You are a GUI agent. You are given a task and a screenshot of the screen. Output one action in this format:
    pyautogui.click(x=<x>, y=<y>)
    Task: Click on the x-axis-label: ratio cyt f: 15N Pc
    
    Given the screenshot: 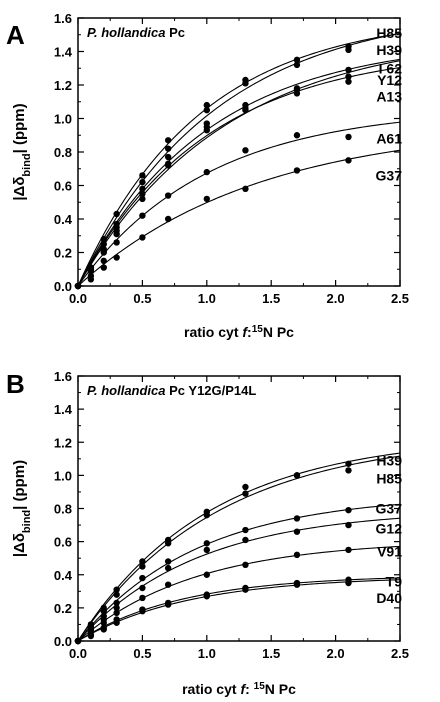 What is the action you would take?
    pyautogui.click(x=239, y=689)
    